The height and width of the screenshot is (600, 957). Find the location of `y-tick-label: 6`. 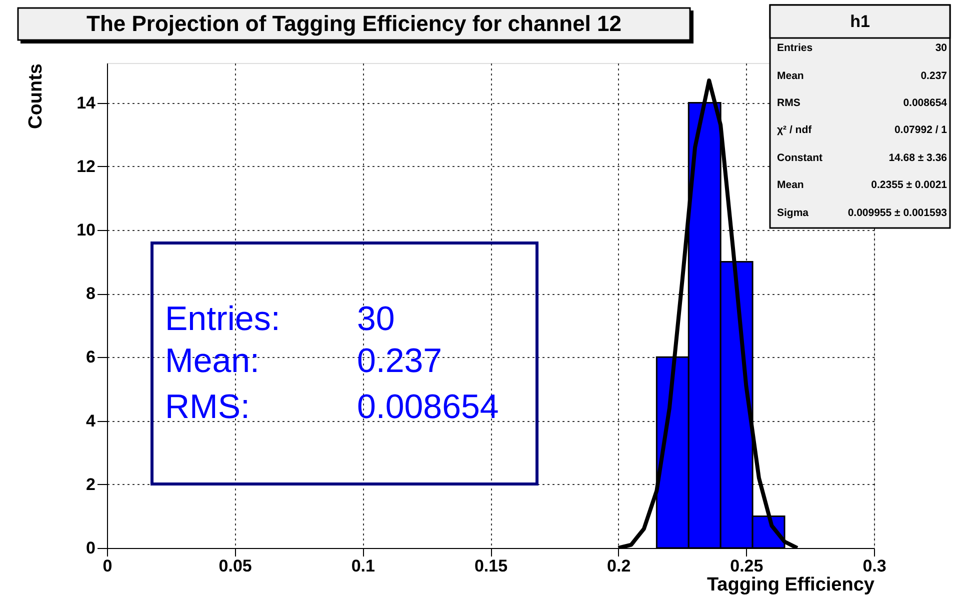

y-tick-label: 6 is located at coordinates (91, 357).